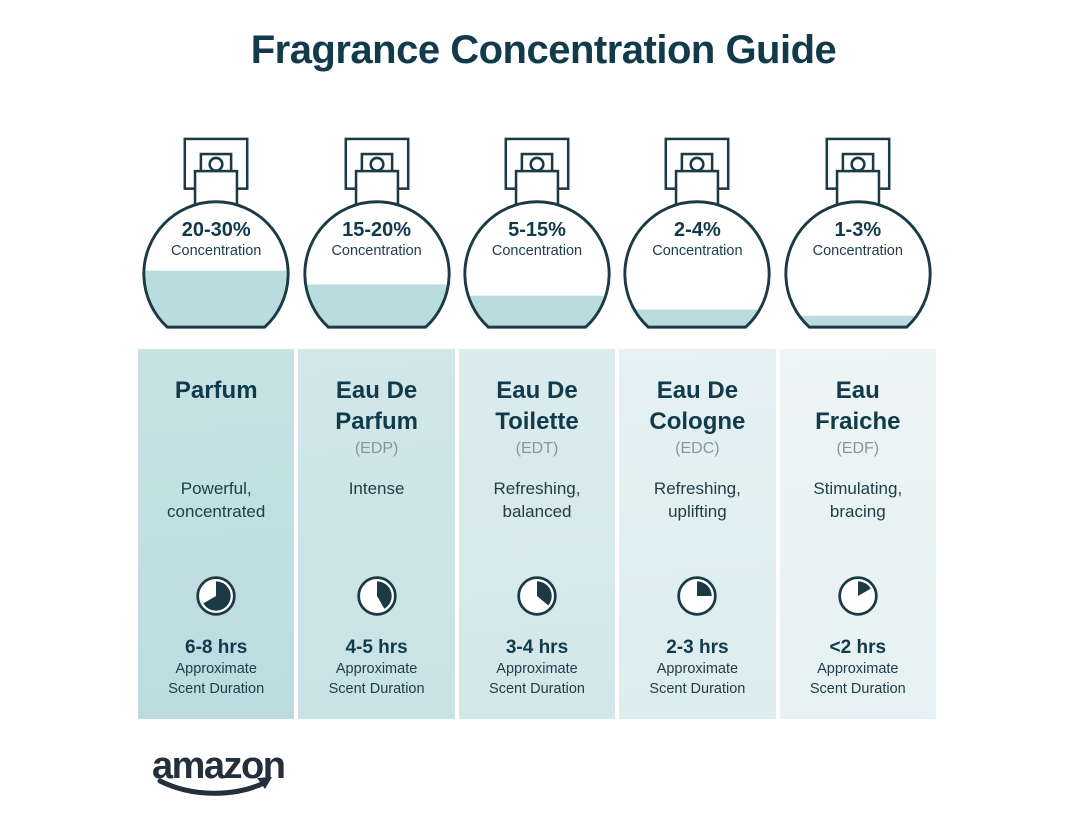 This screenshot has width=1087, height=829. I want to click on perfume-bottle: 5-15% Concentration, so click(537, 233).